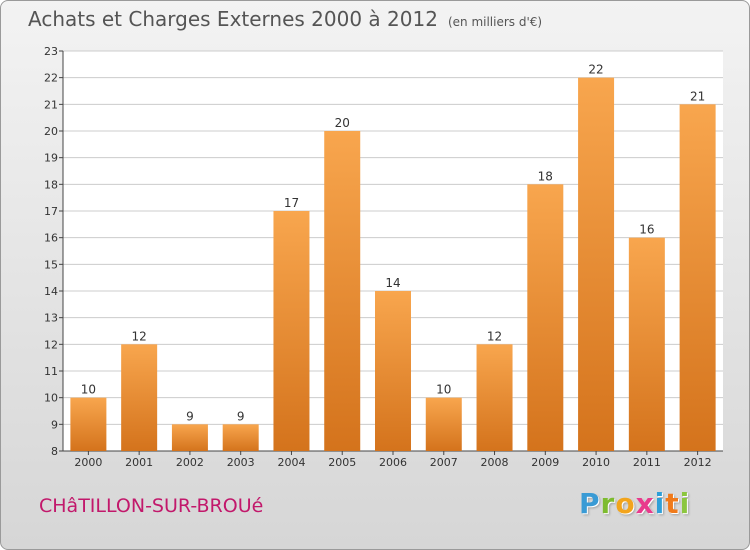  What do you see at coordinates (646, 230) in the screenshot?
I see `value-label-2011: 16` at bounding box center [646, 230].